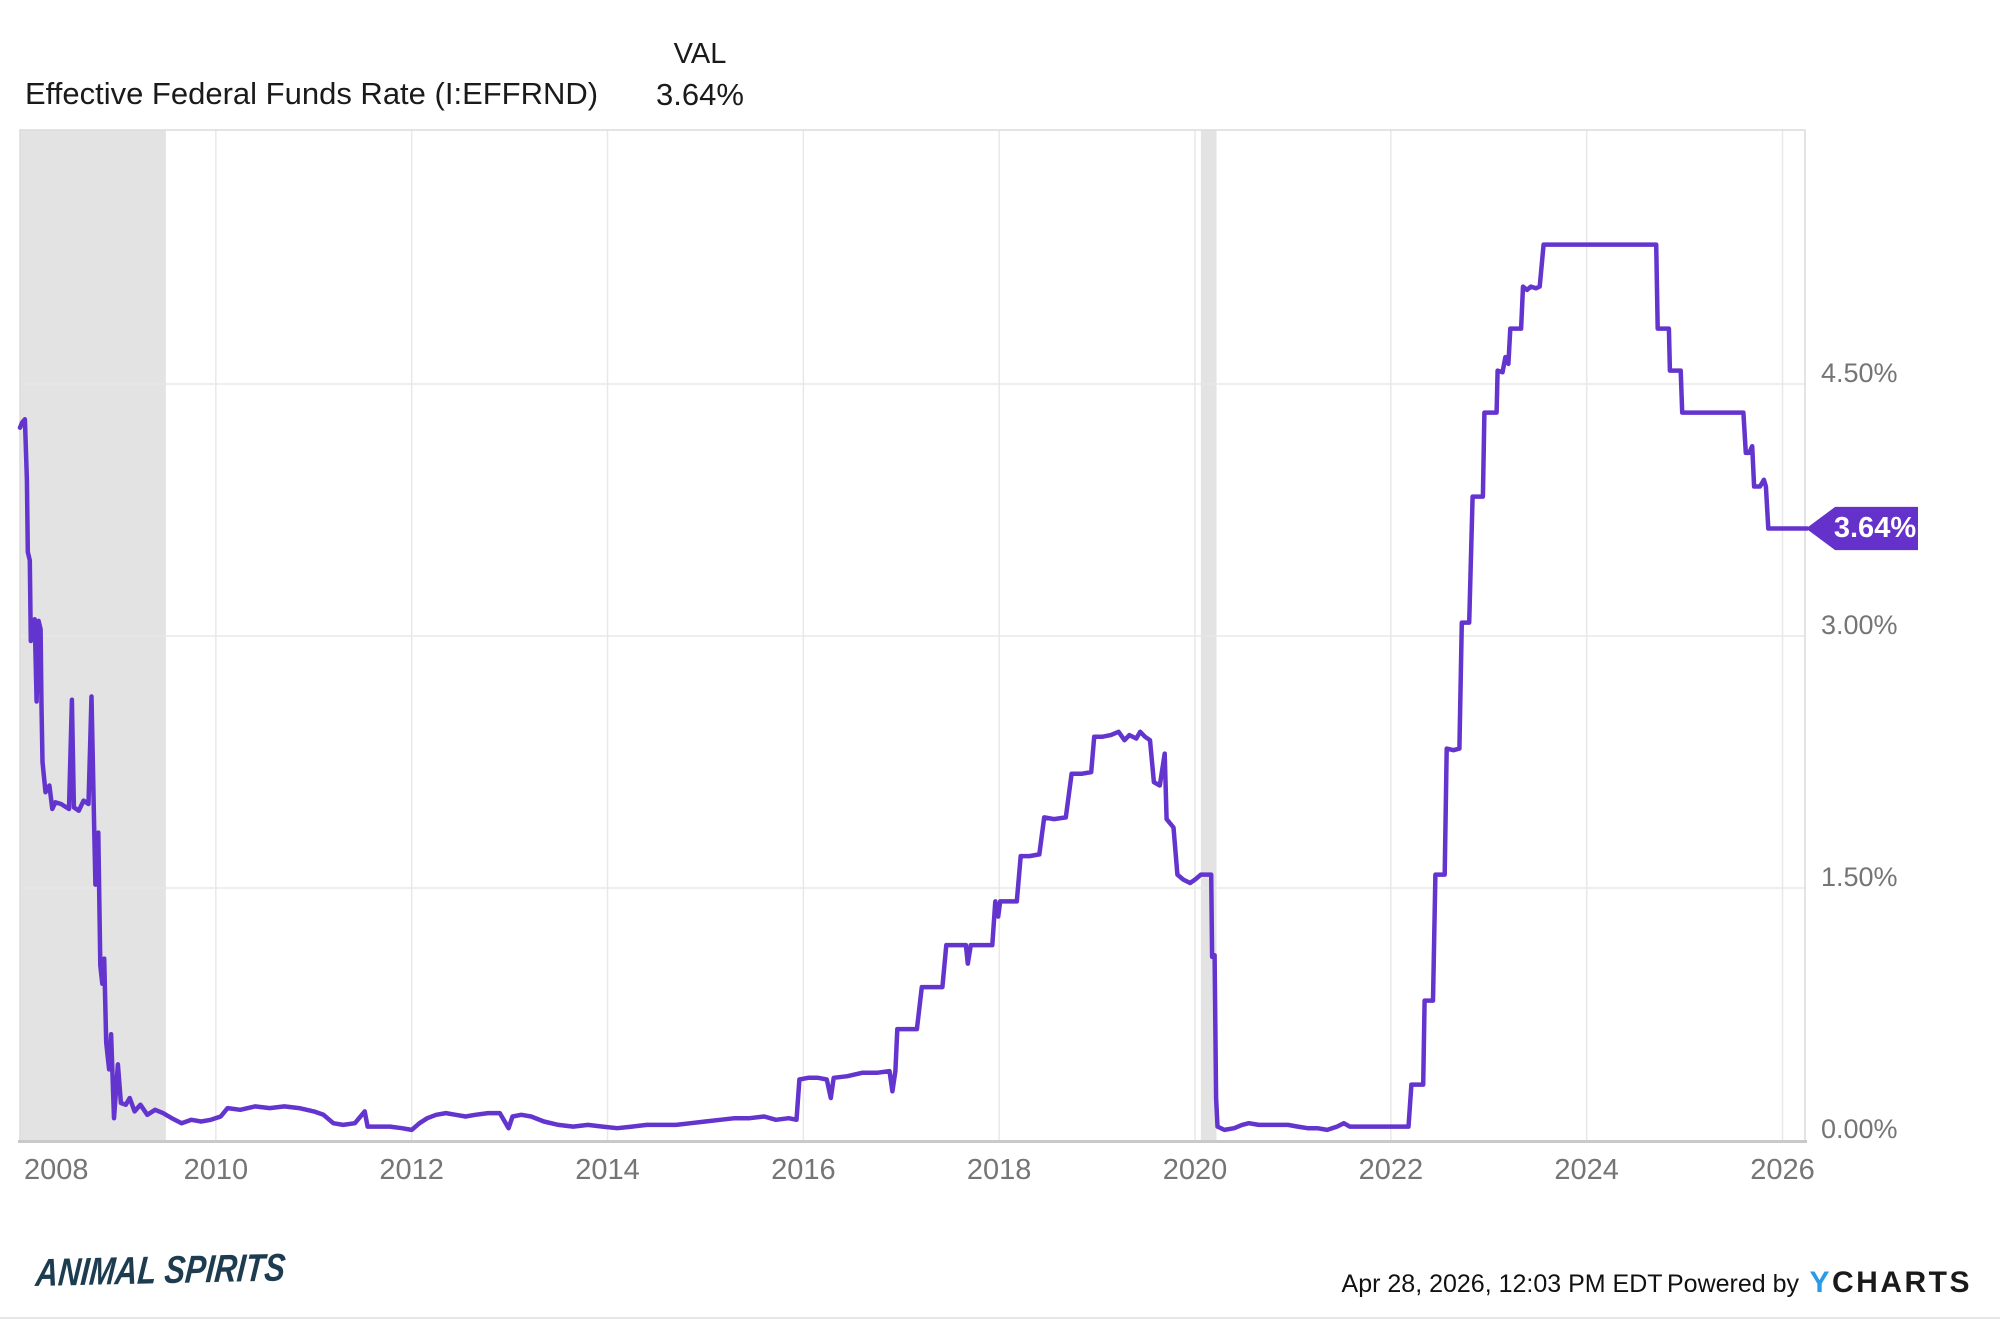 The height and width of the screenshot is (1324, 2000). Describe the element at coordinates (1859, 877) in the screenshot. I see `y-tick-label: 1.50%` at that location.